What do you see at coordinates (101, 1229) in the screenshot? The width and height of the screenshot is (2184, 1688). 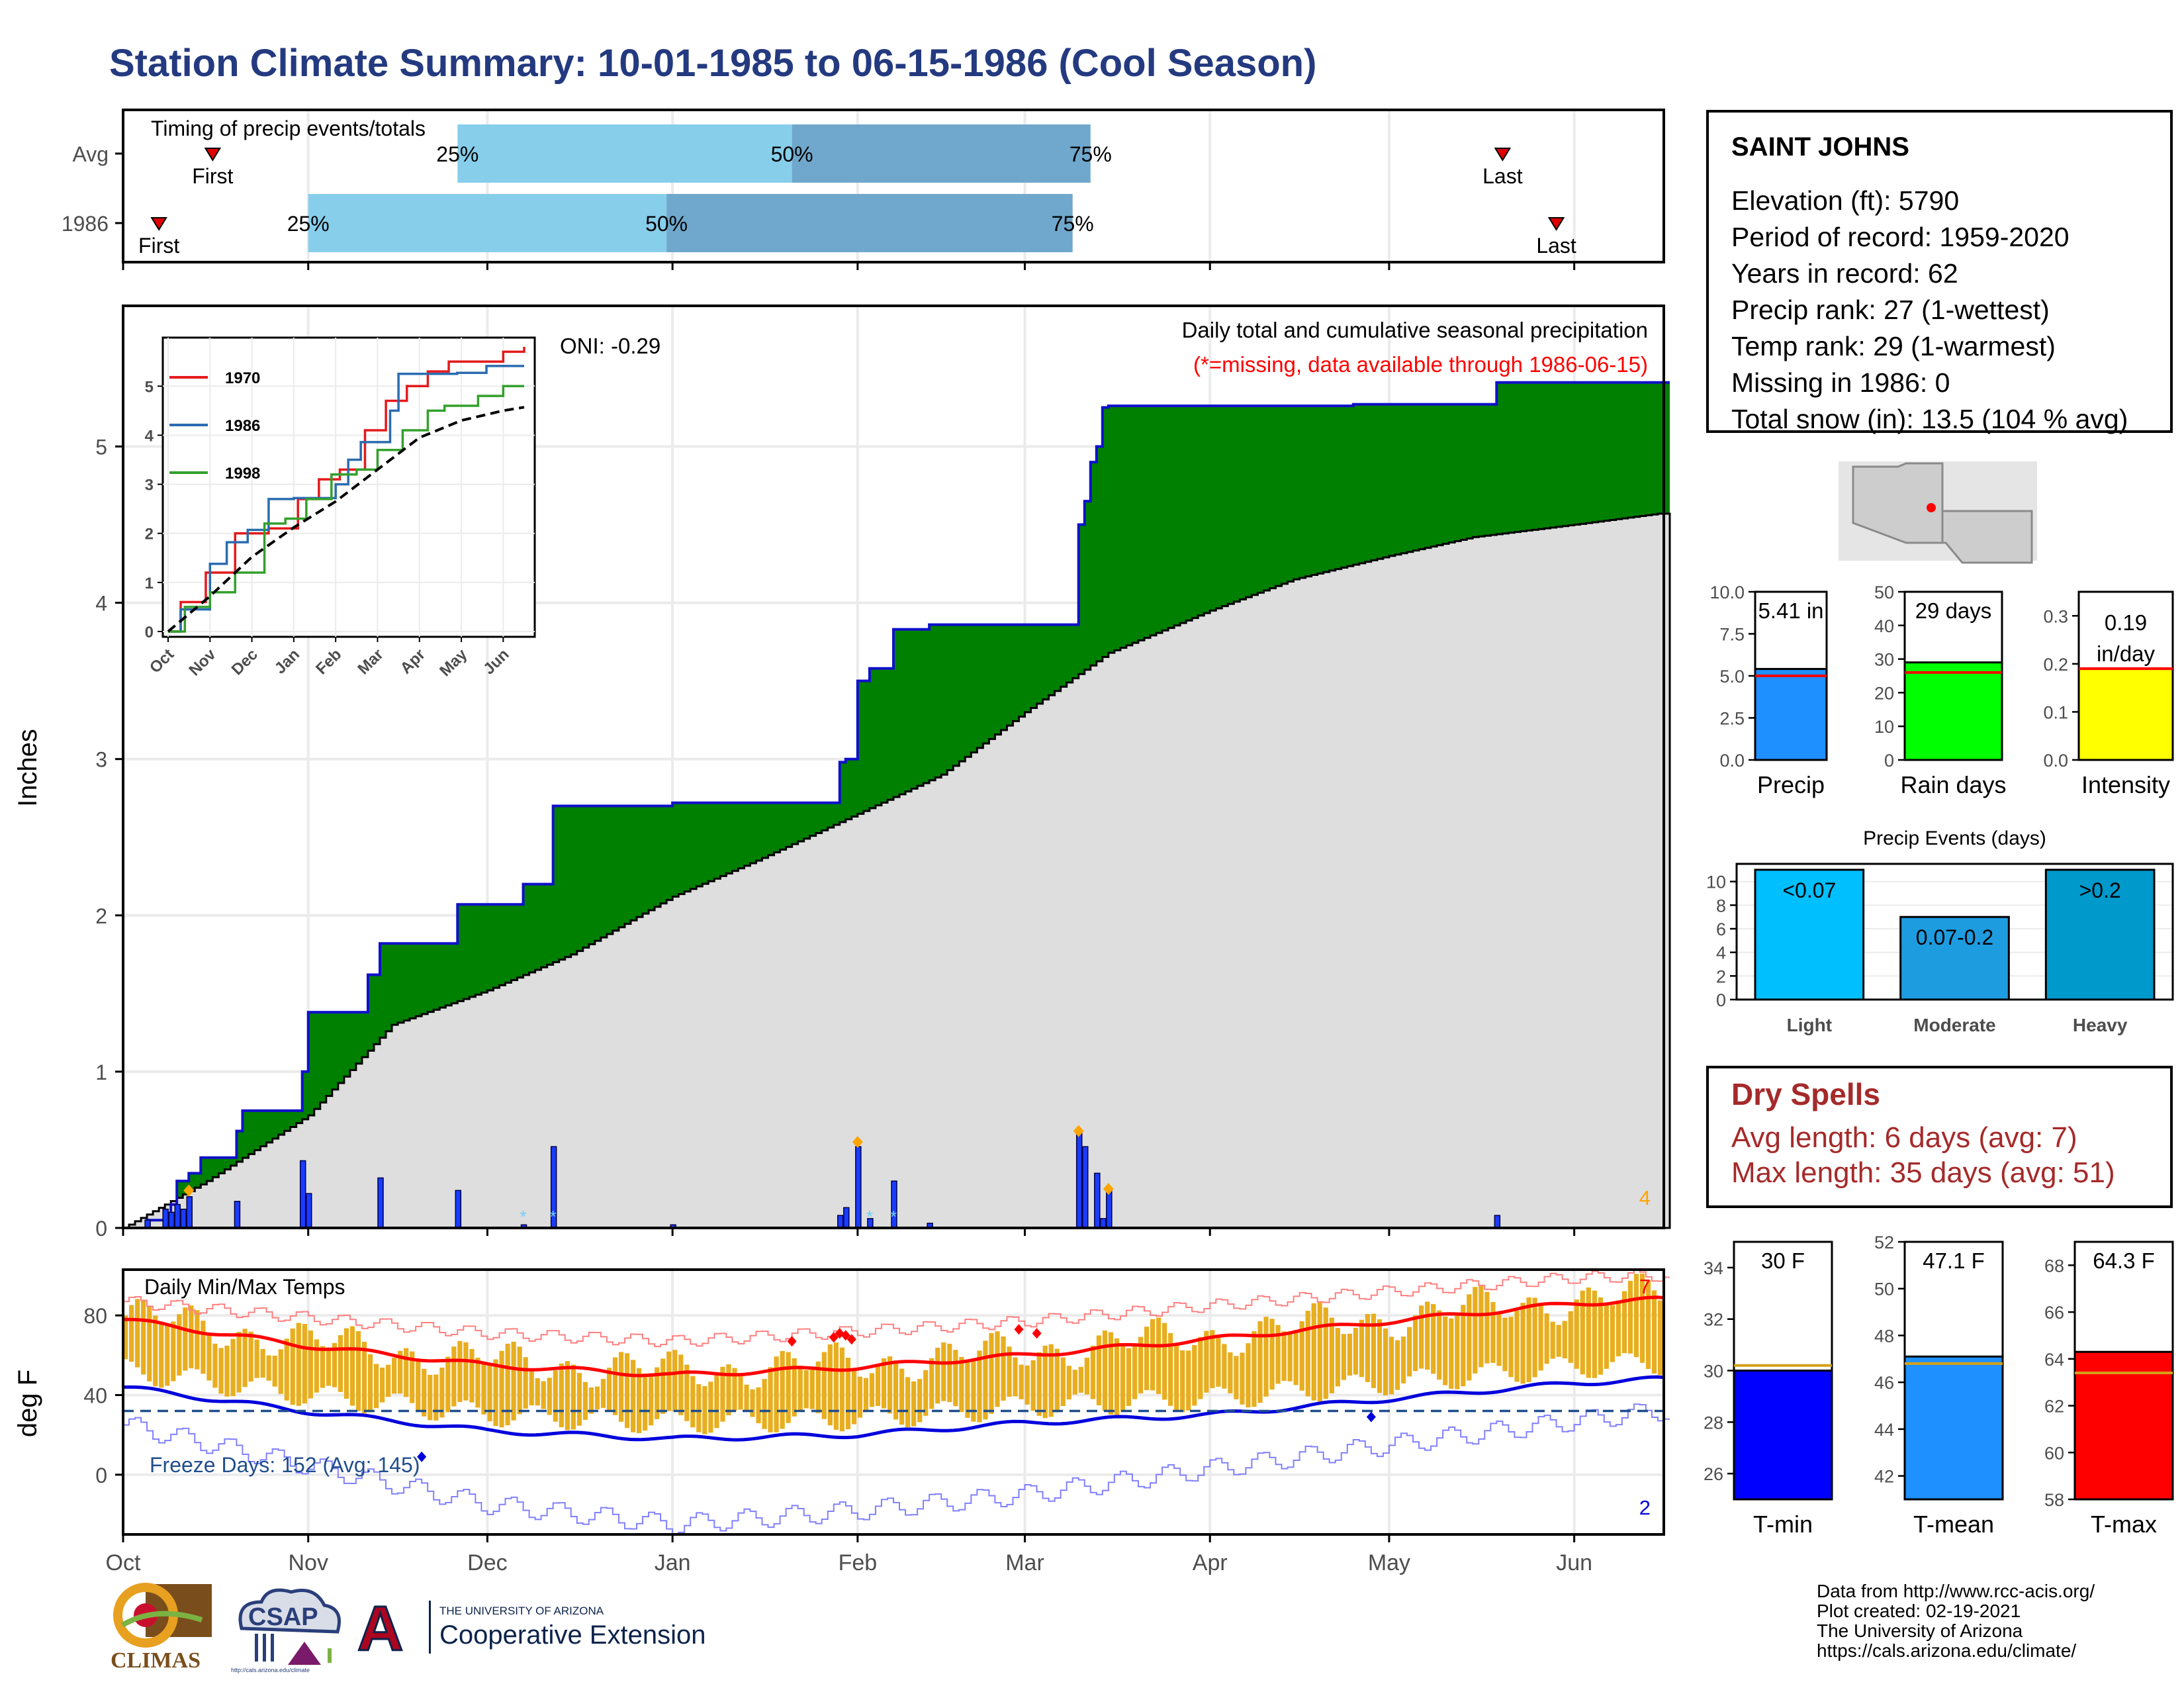 I see `precip-ytick-label: 0` at bounding box center [101, 1229].